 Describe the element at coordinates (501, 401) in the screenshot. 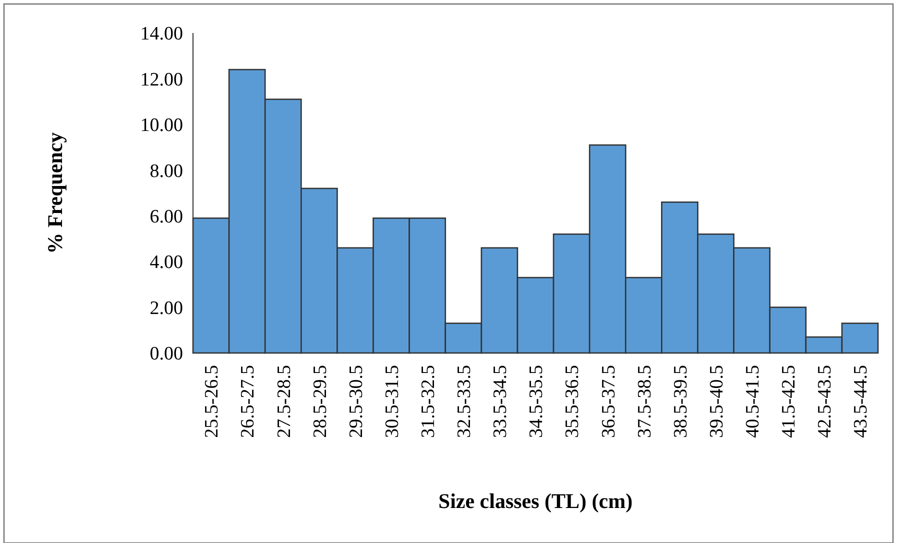

I see `x-tick-label: 33.5-34.5` at that location.